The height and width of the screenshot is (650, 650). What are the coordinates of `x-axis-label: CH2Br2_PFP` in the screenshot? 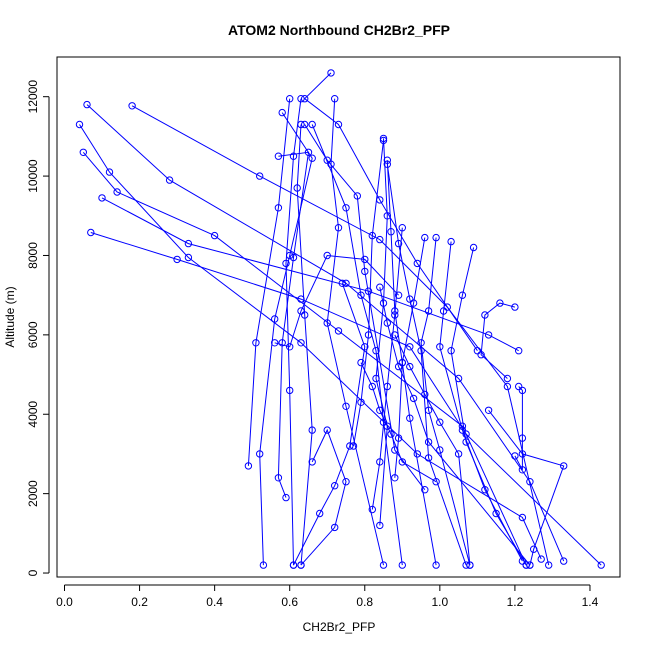 It's located at (339, 627).